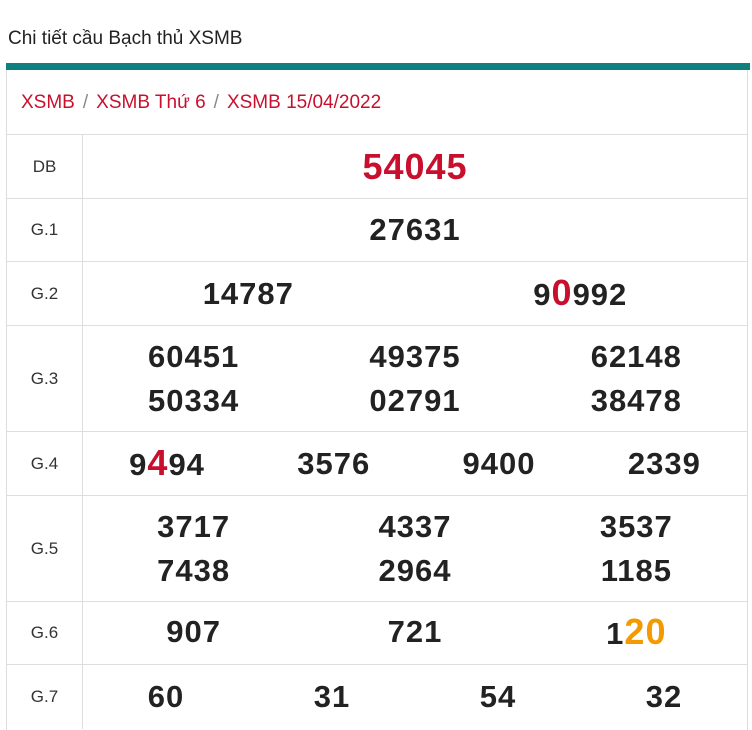 The height and width of the screenshot is (730, 752). What do you see at coordinates (248, 293) in the screenshot?
I see `prize-number: 14787` at bounding box center [248, 293].